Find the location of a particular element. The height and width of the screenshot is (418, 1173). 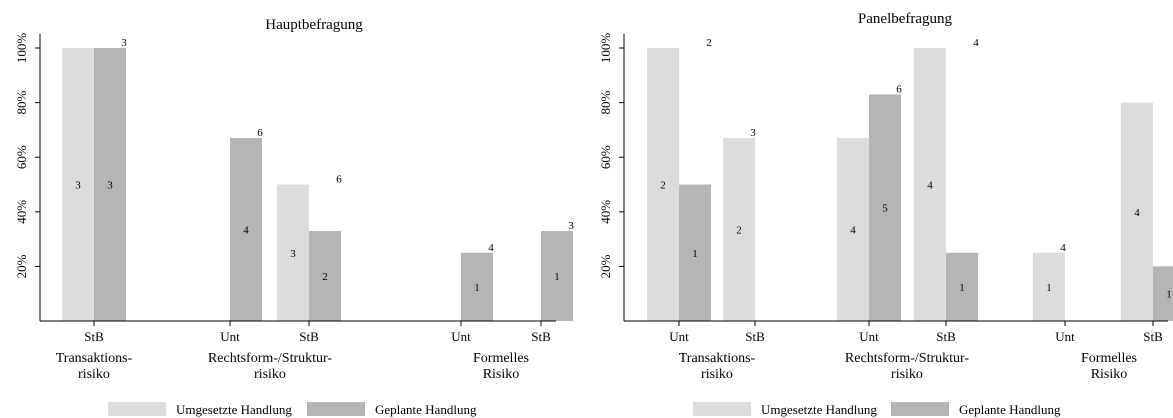

chart2-x-tick-label-3: StB is located at coordinates (946, 336).